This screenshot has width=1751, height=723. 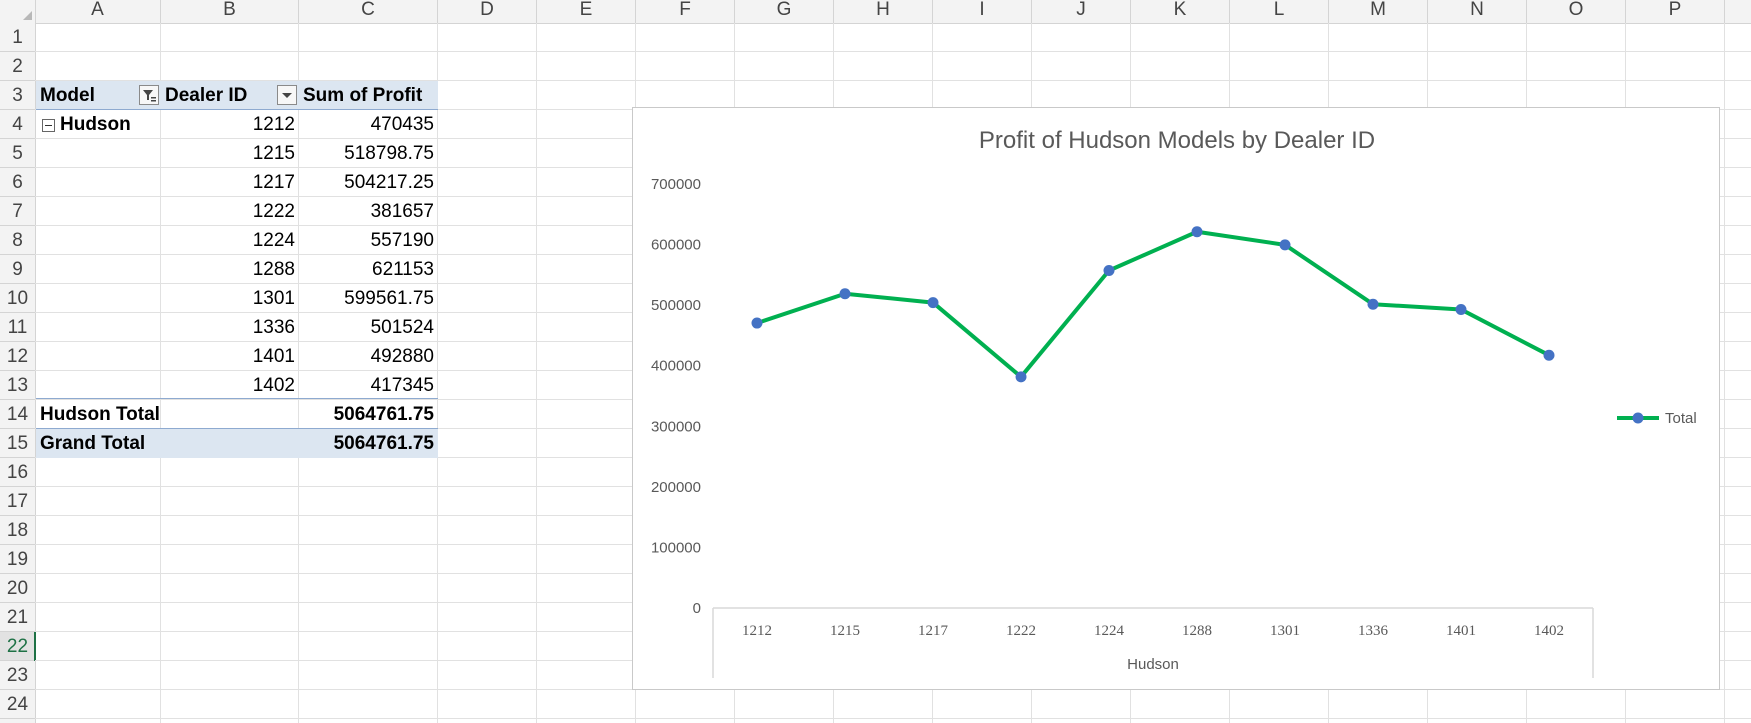 What do you see at coordinates (273, 182) in the screenshot?
I see `pivot-dealer-id: 1217` at bounding box center [273, 182].